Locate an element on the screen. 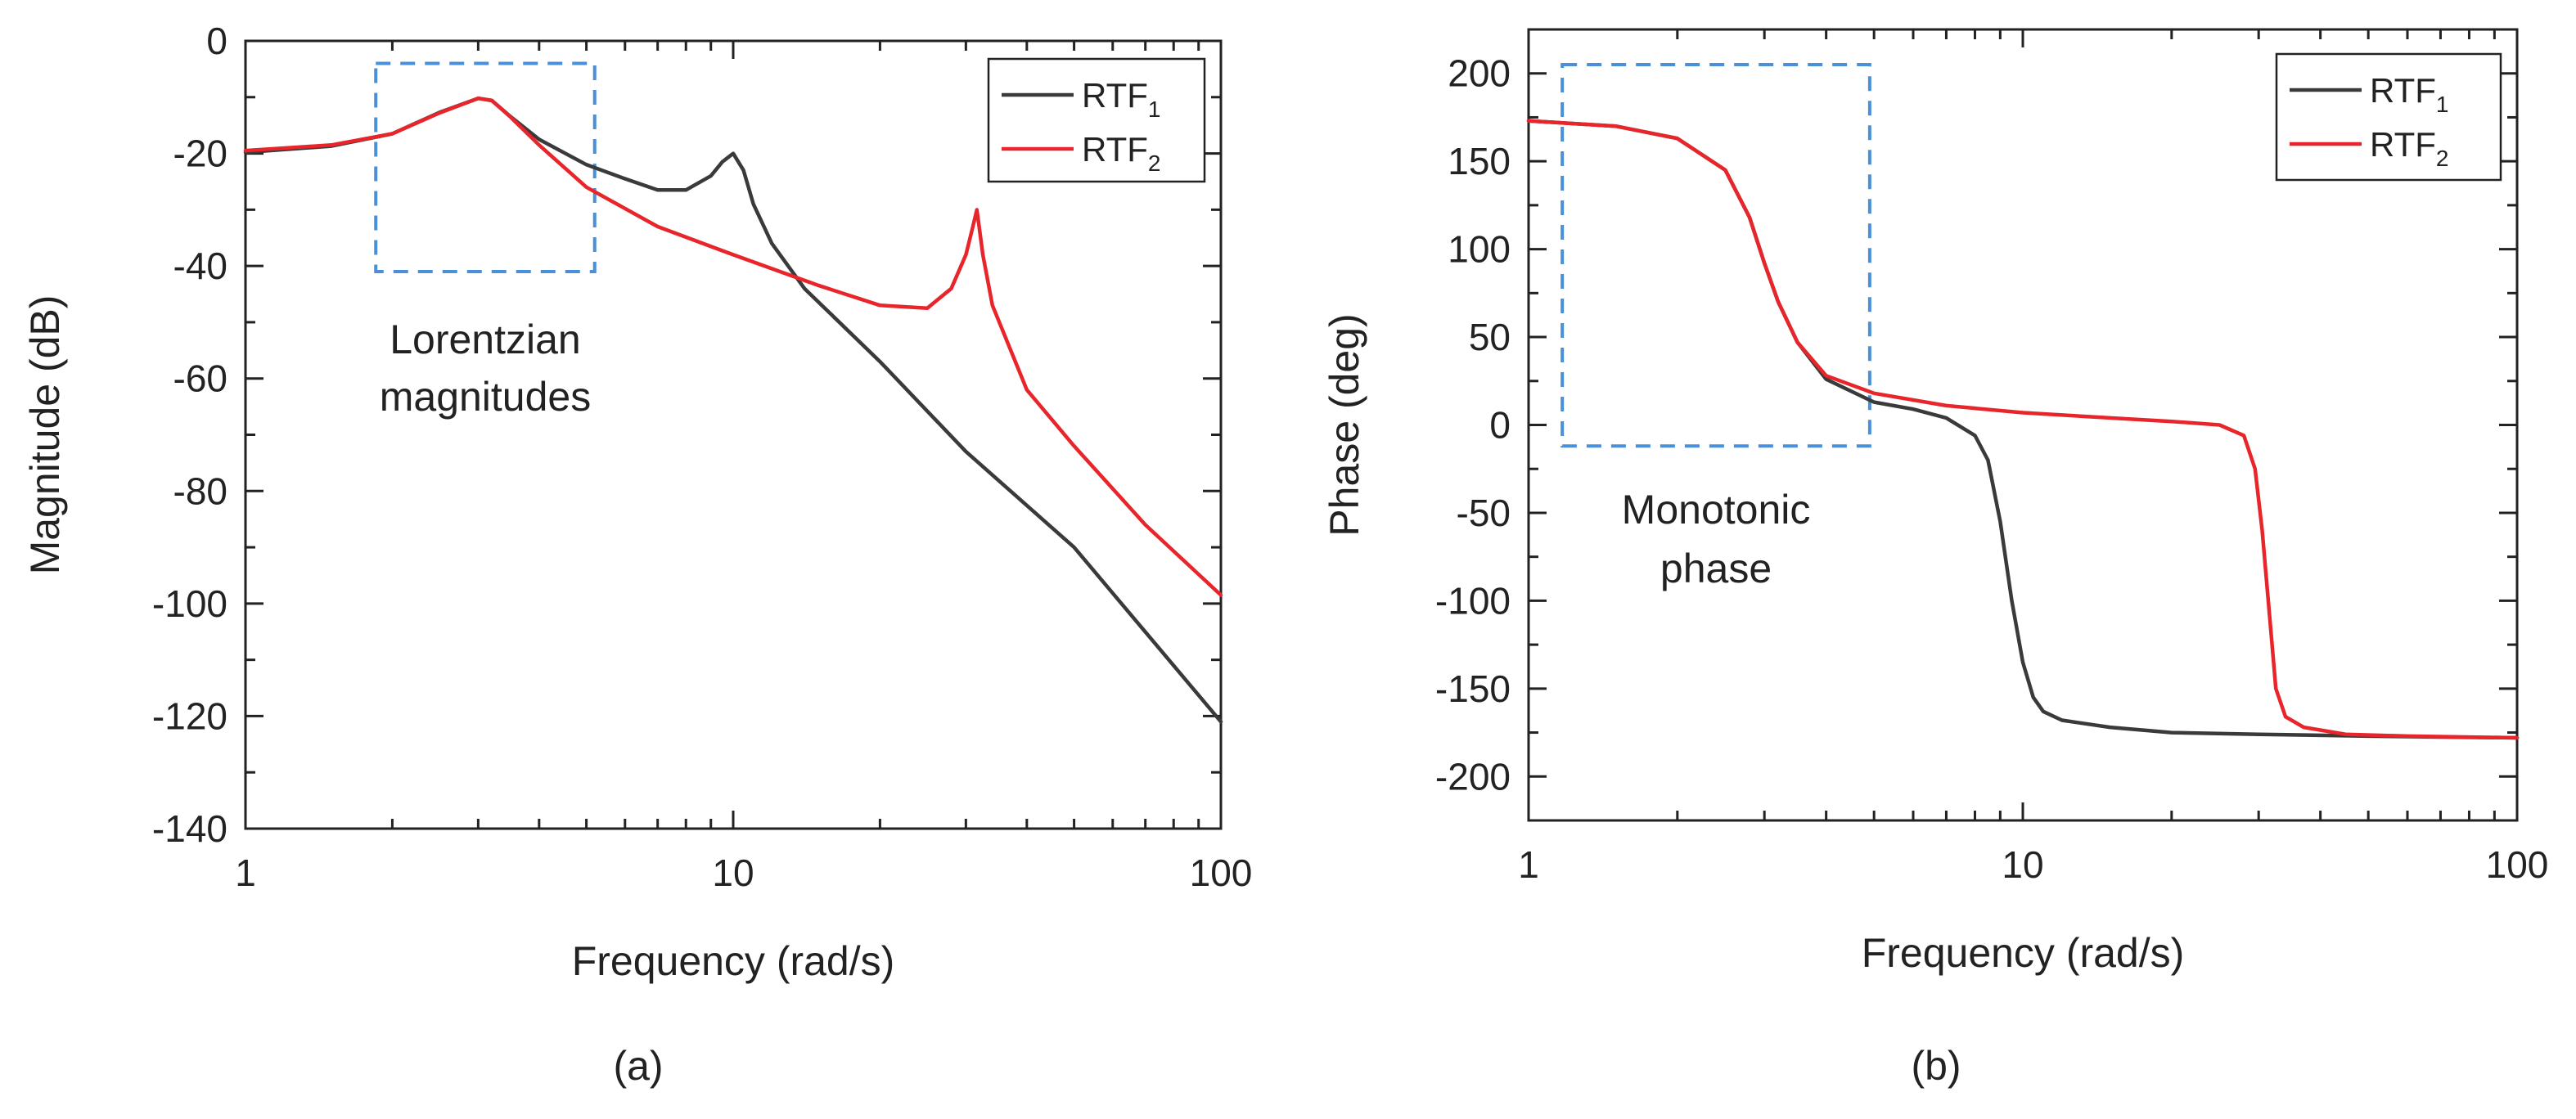  y-tick-label: -50 is located at coordinates (1484, 513).